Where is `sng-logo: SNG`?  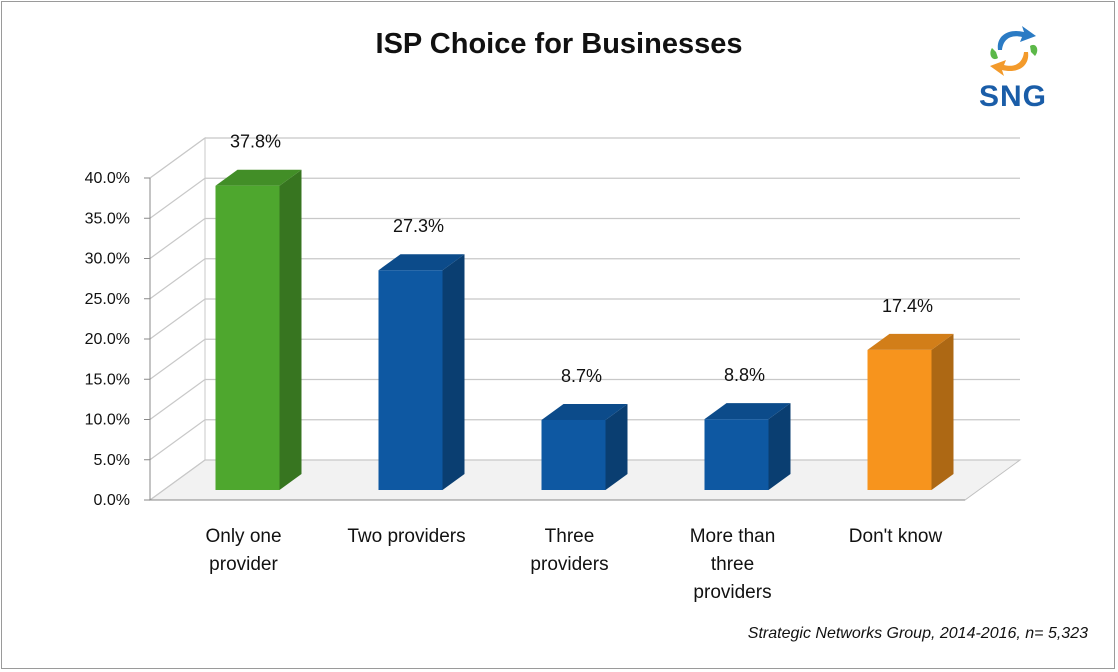
sng-logo: SNG is located at coordinates (1013, 69).